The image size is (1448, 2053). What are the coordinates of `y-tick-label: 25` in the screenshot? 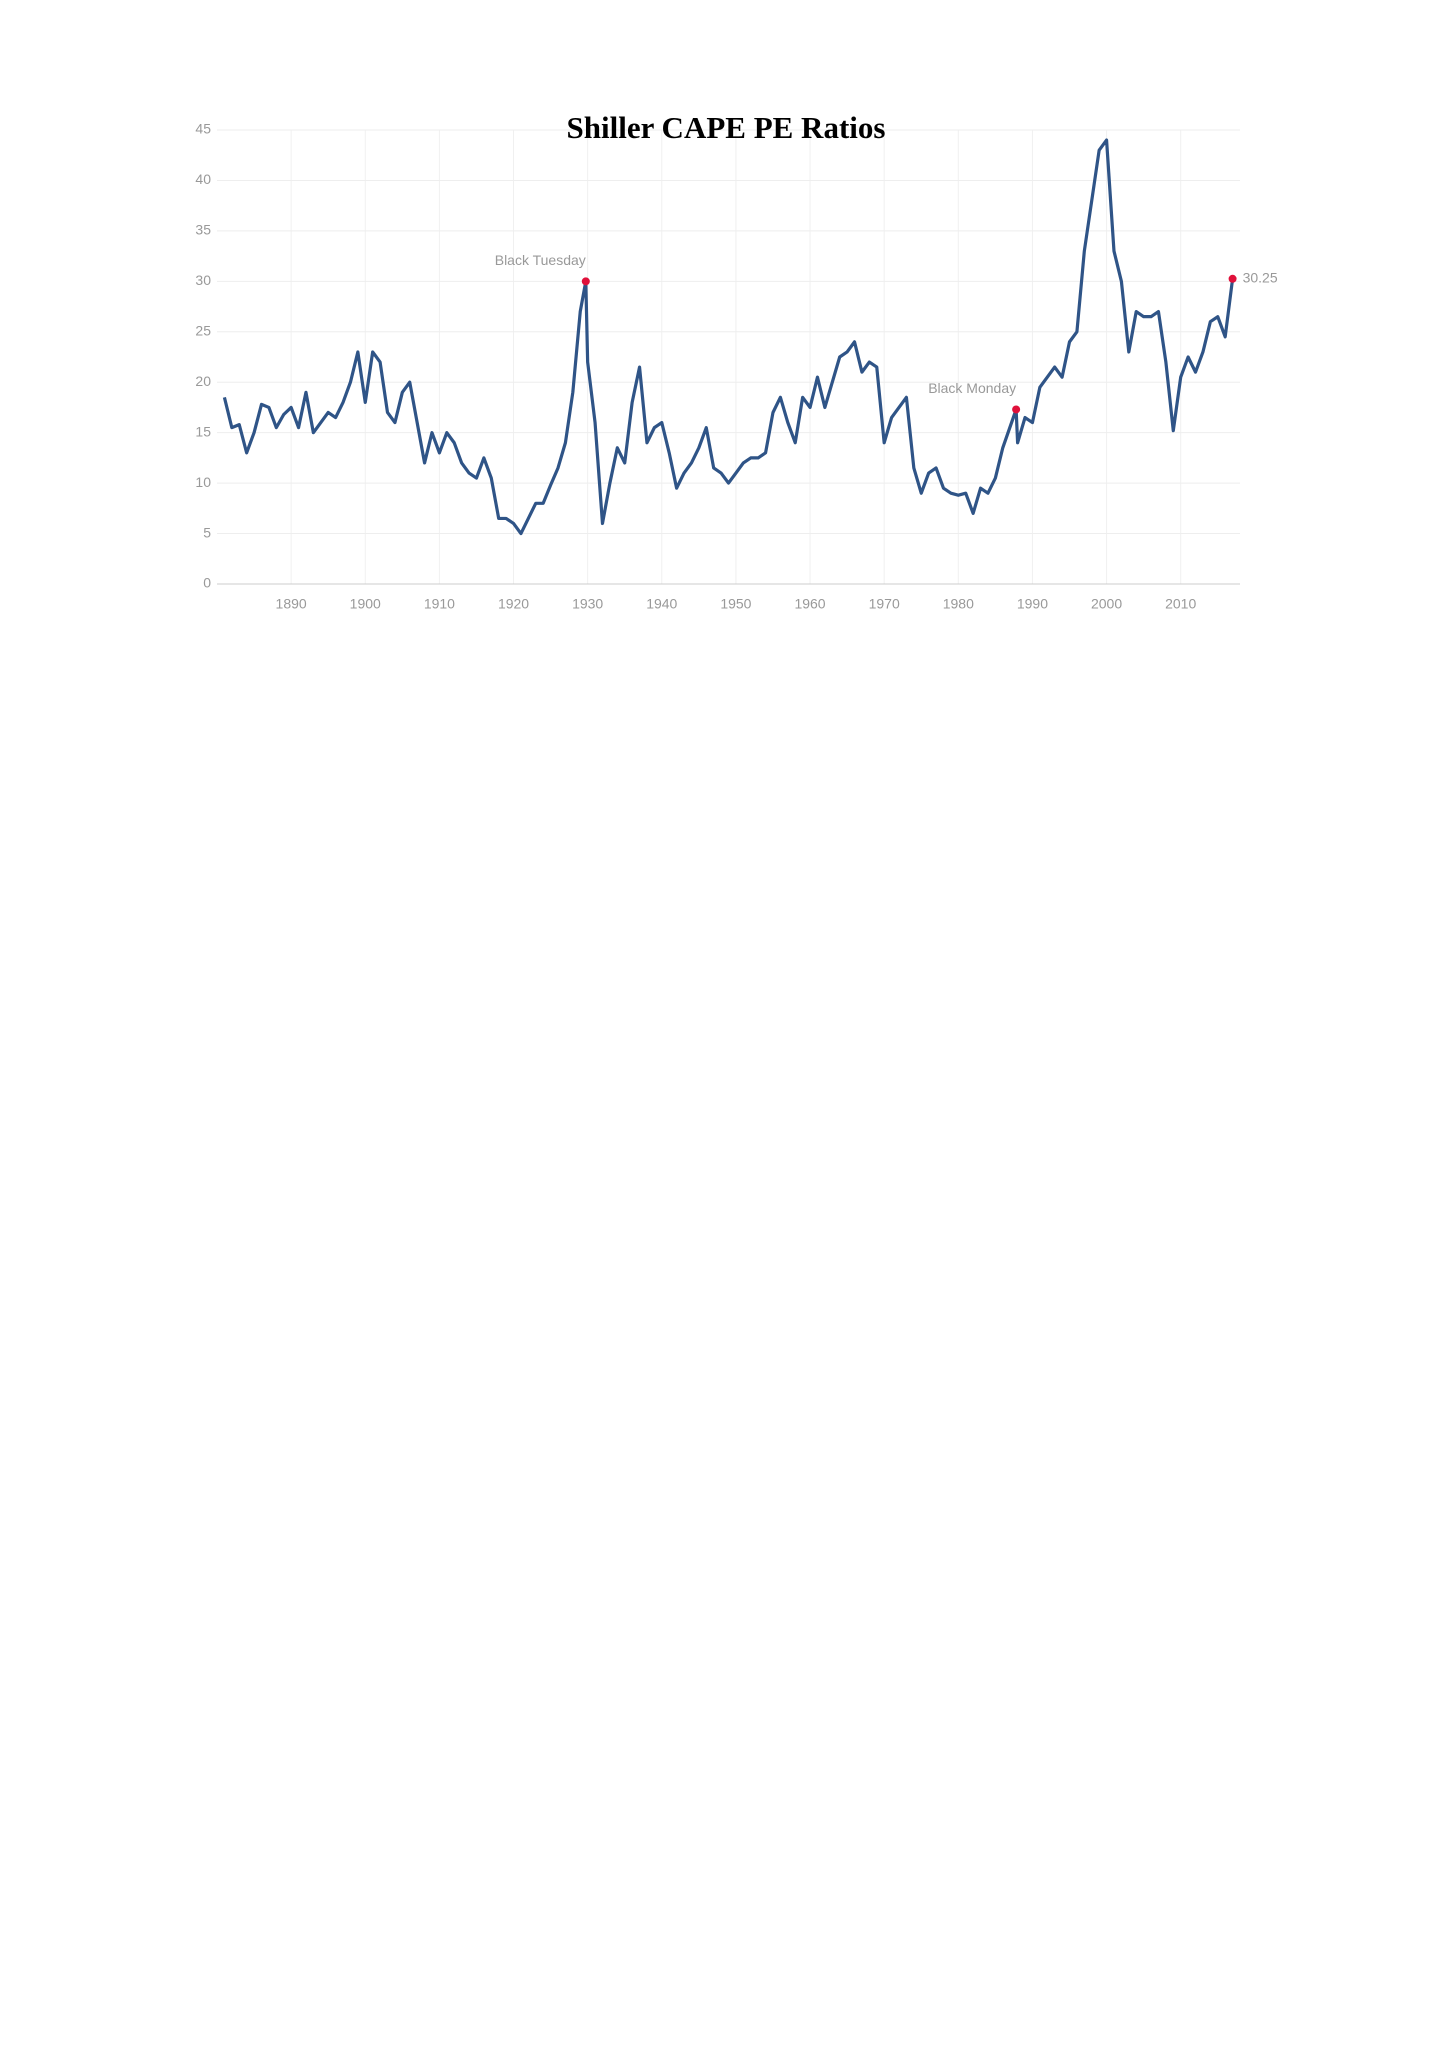 It's located at (203, 330).